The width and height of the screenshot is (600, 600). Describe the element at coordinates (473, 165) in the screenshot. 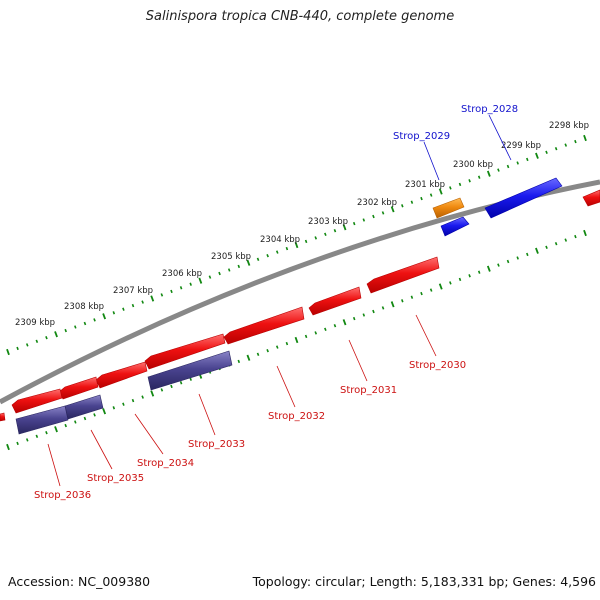

I see `tick-label: 2300 kbp` at that location.